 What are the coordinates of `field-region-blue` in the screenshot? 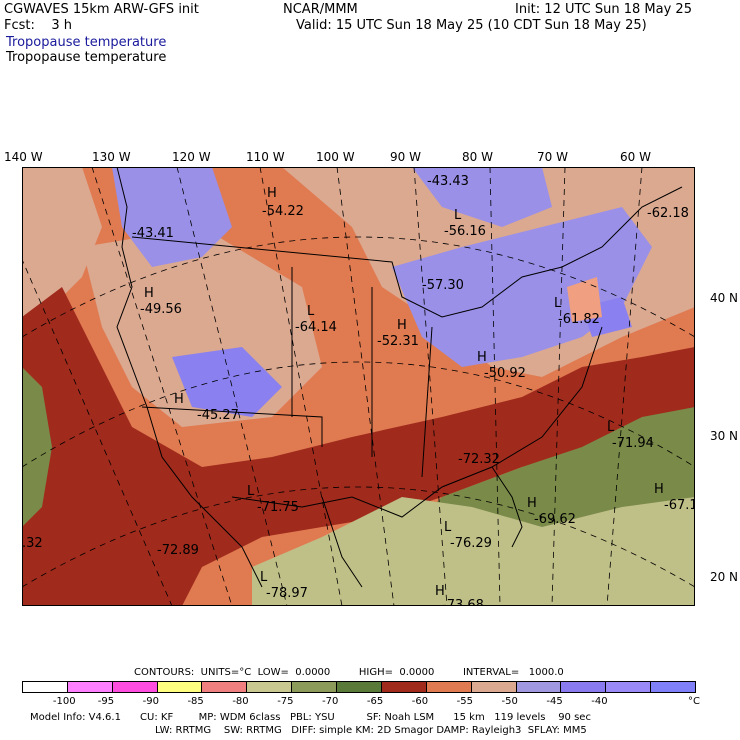 It's located at (227, 382).